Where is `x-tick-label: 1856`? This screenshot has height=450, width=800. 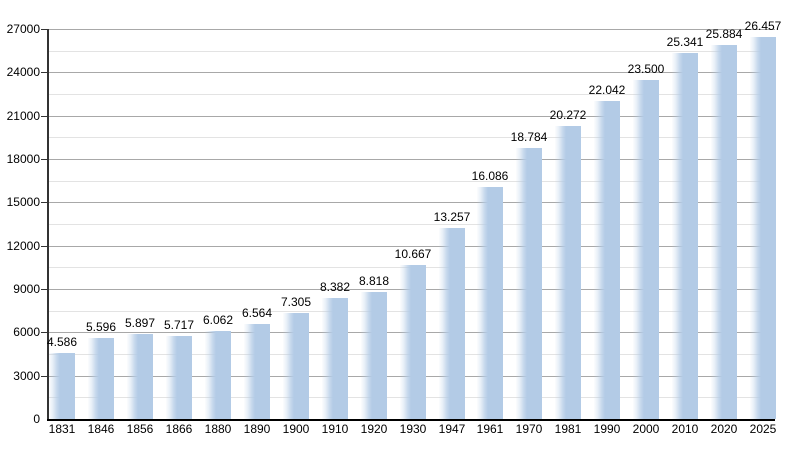 x-tick-label: 1856 is located at coordinates (140, 429).